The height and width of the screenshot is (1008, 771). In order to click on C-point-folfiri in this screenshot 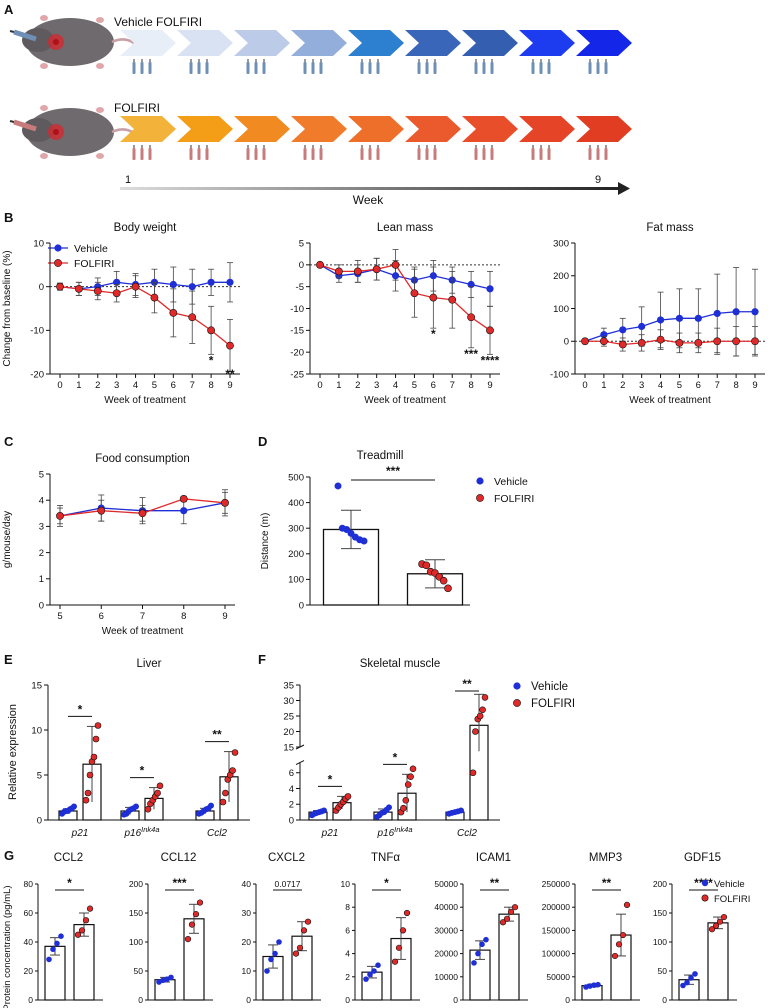, I will do `click(225, 502)`.